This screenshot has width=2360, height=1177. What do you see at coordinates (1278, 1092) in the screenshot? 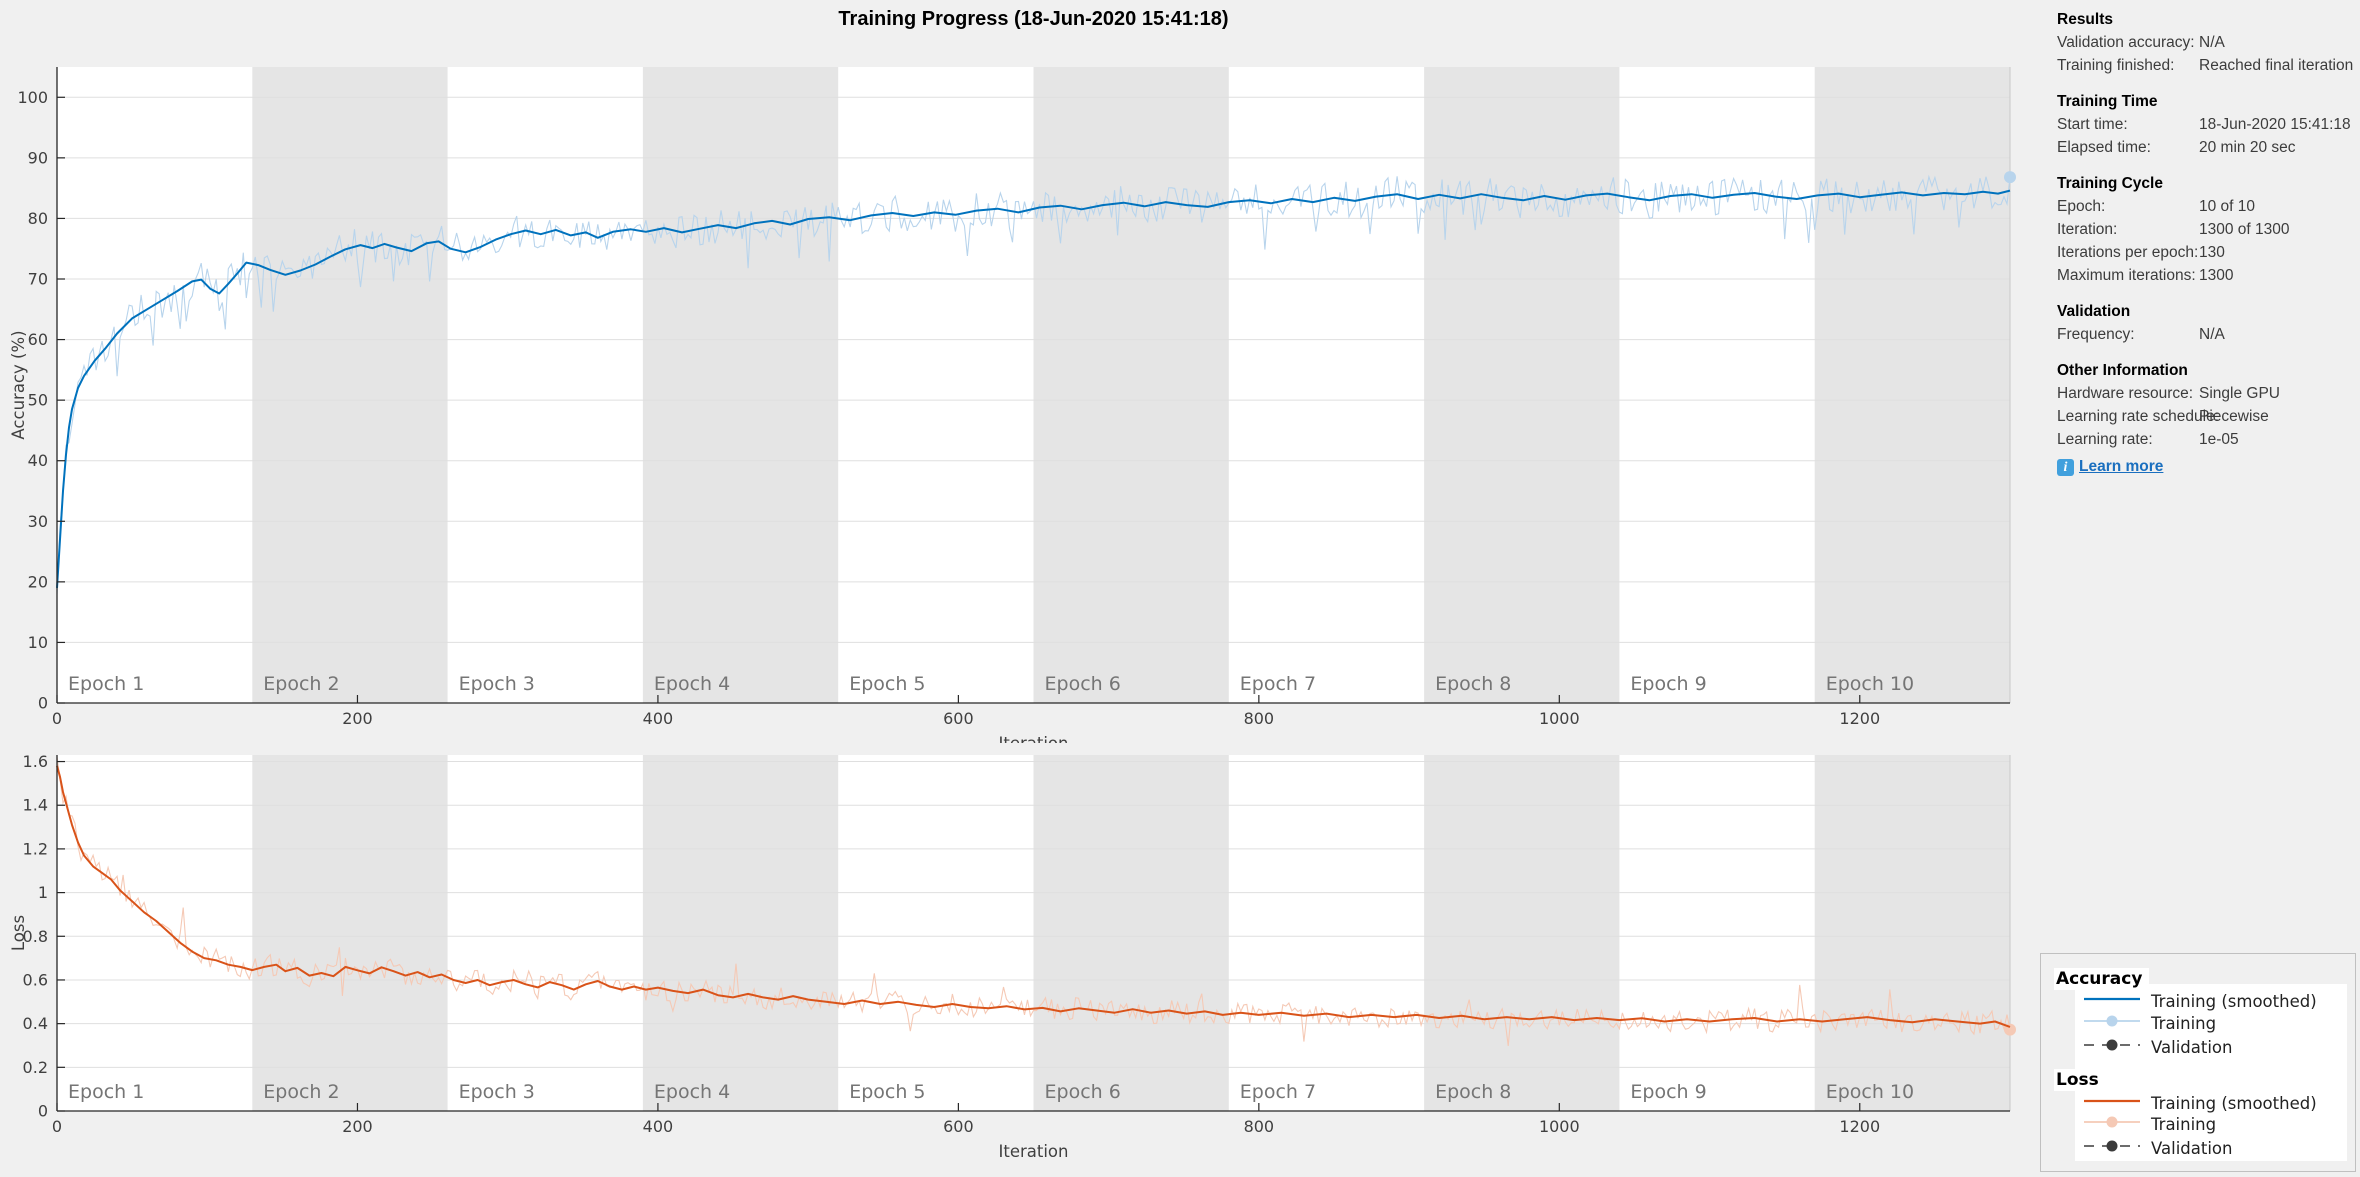
I see `epoch-label: Epoch 7` at bounding box center [1278, 1092].